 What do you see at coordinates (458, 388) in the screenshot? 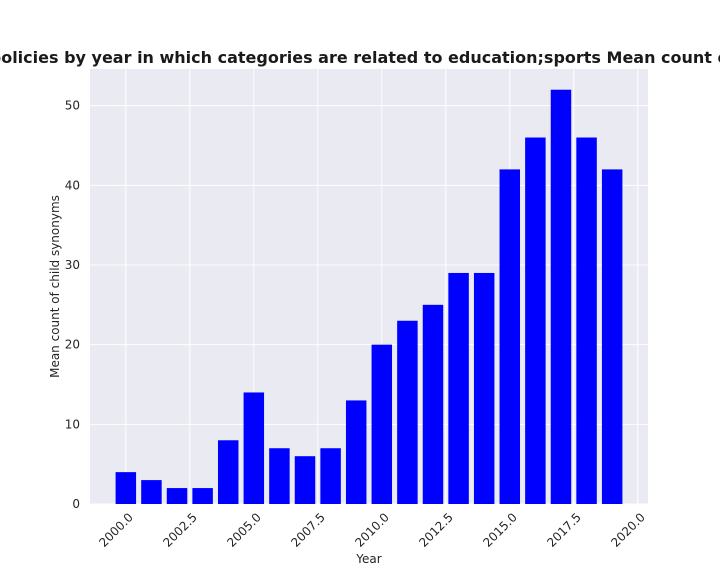
I see `bar-2013` at bounding box center [458, 388].